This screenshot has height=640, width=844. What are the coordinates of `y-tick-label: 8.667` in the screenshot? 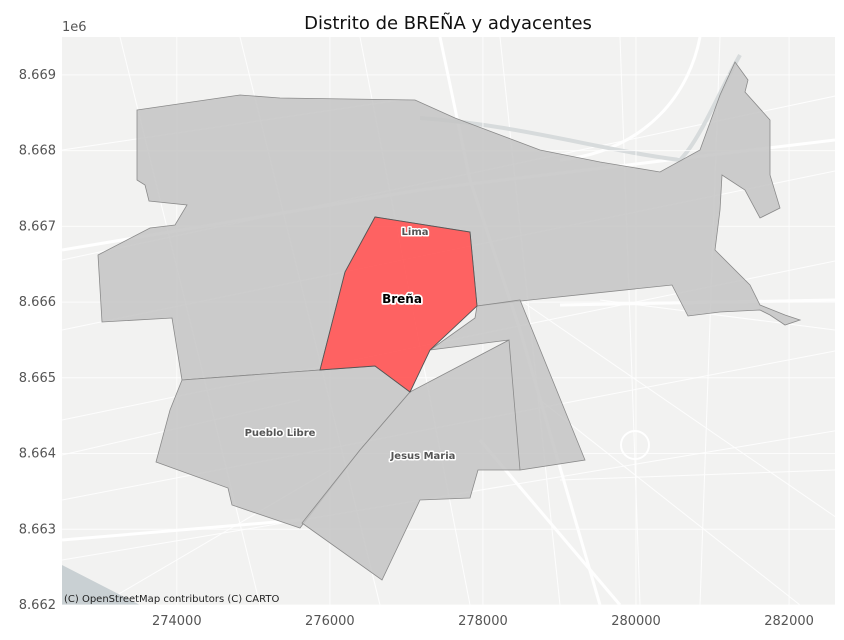 It's located at (37, 226).